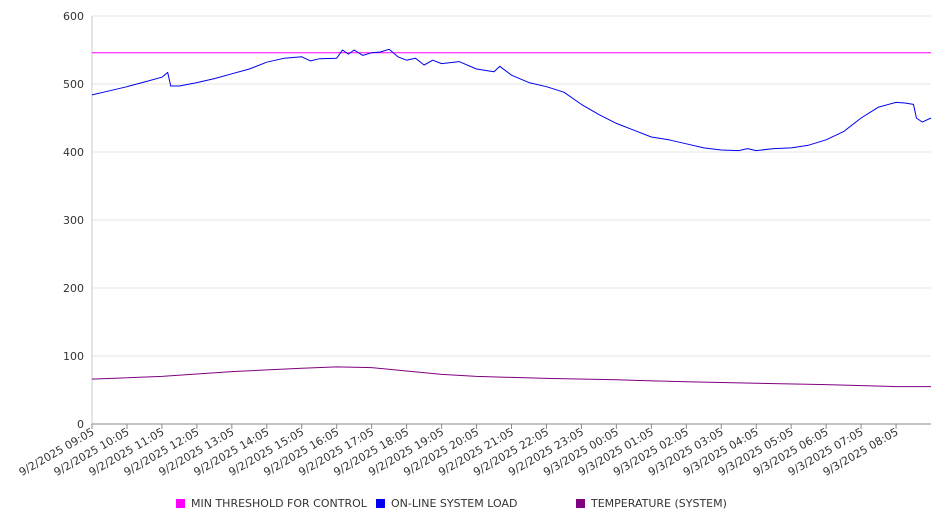 This screenshot has width=946, height=526. What do you see at coordinates (73, 356) in the screenshot?
I see `y-tick-label: 100` at bounding box center [73, 356].